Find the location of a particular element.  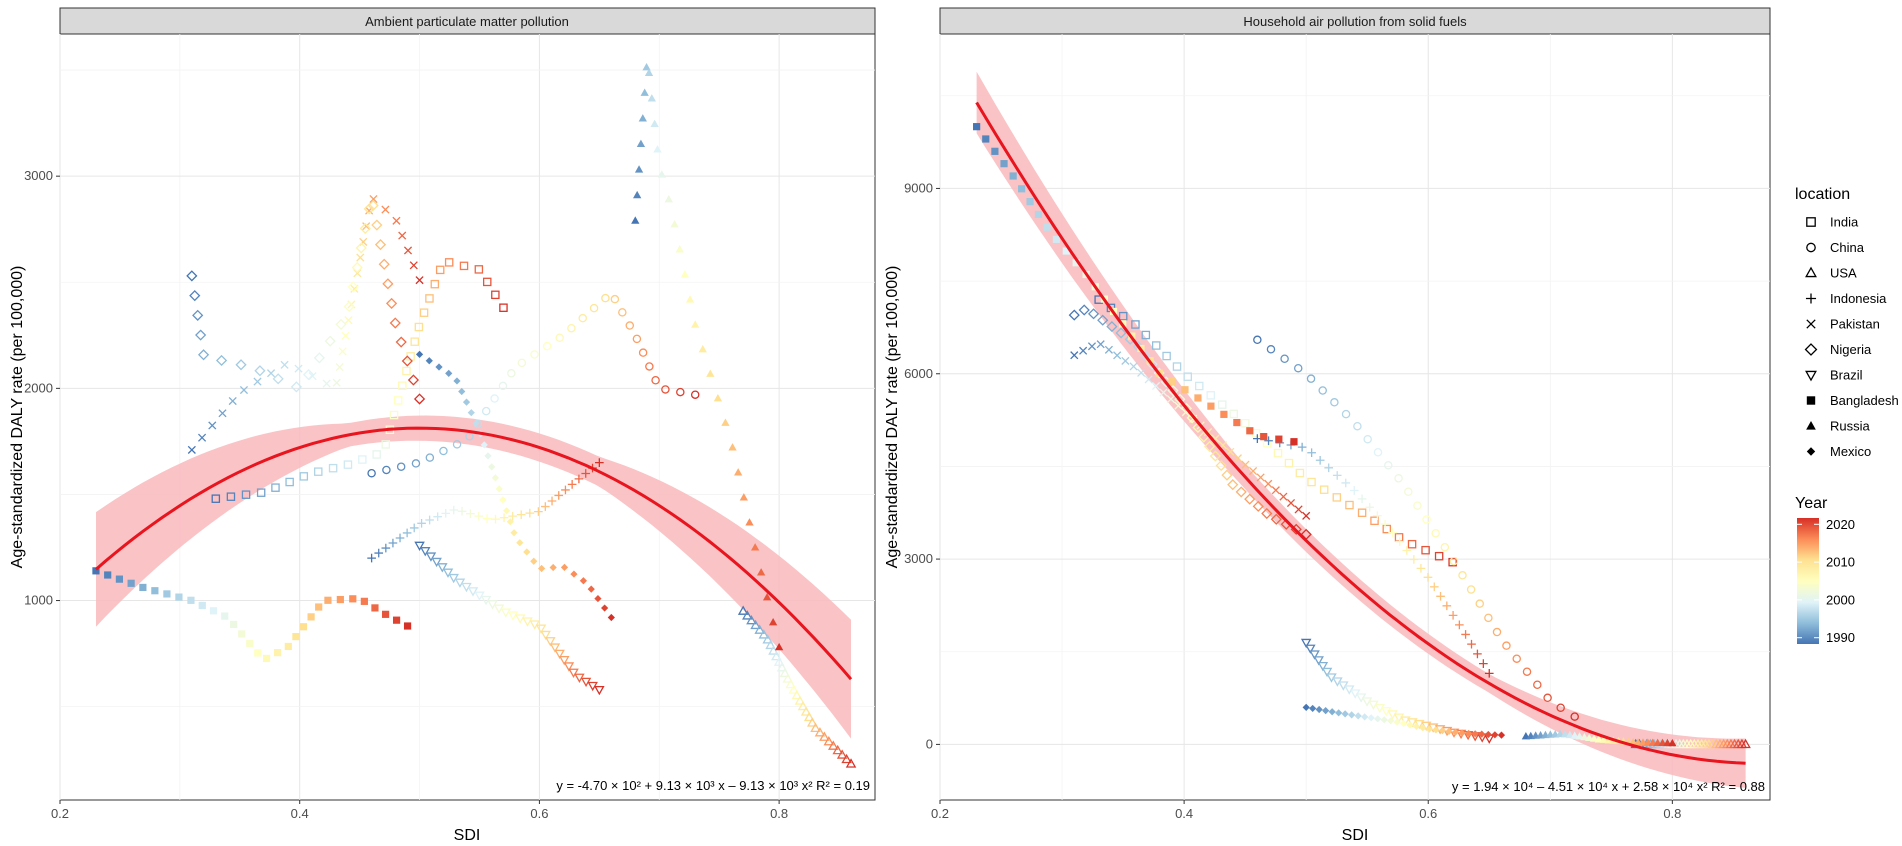

legend-label-india: India is located at coordinates (1844, 222).